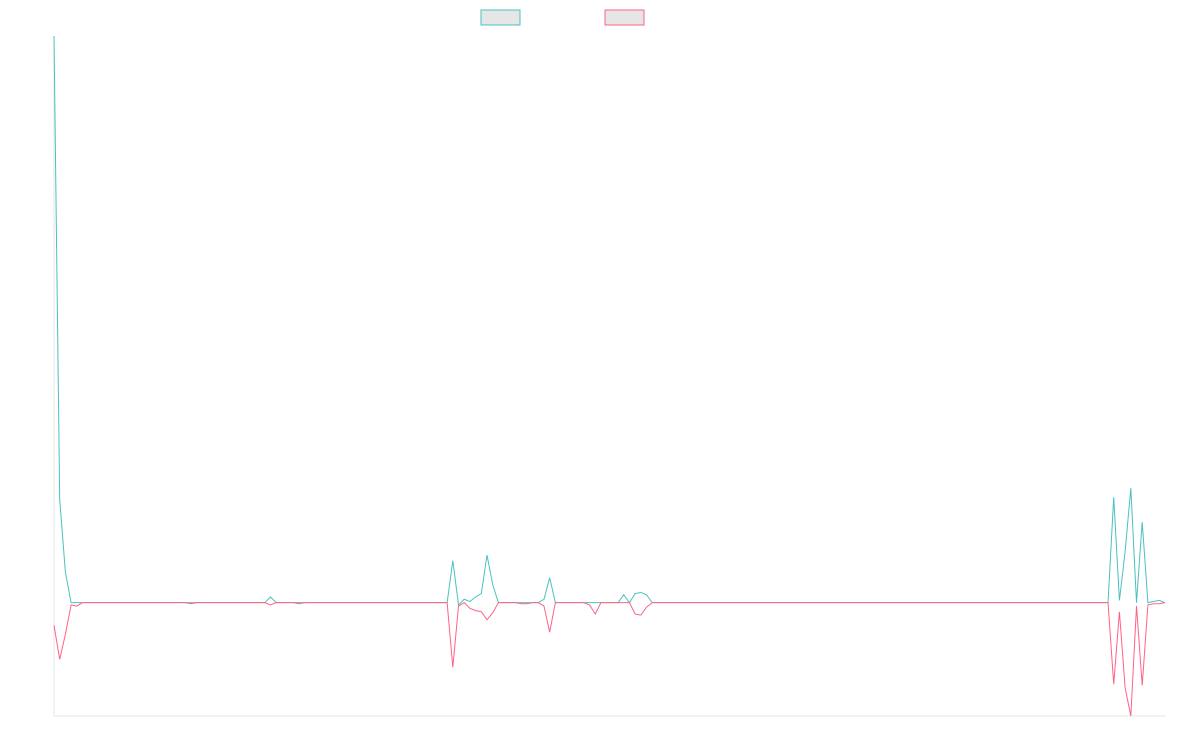  I want to click on series-line, so click(609, 659).